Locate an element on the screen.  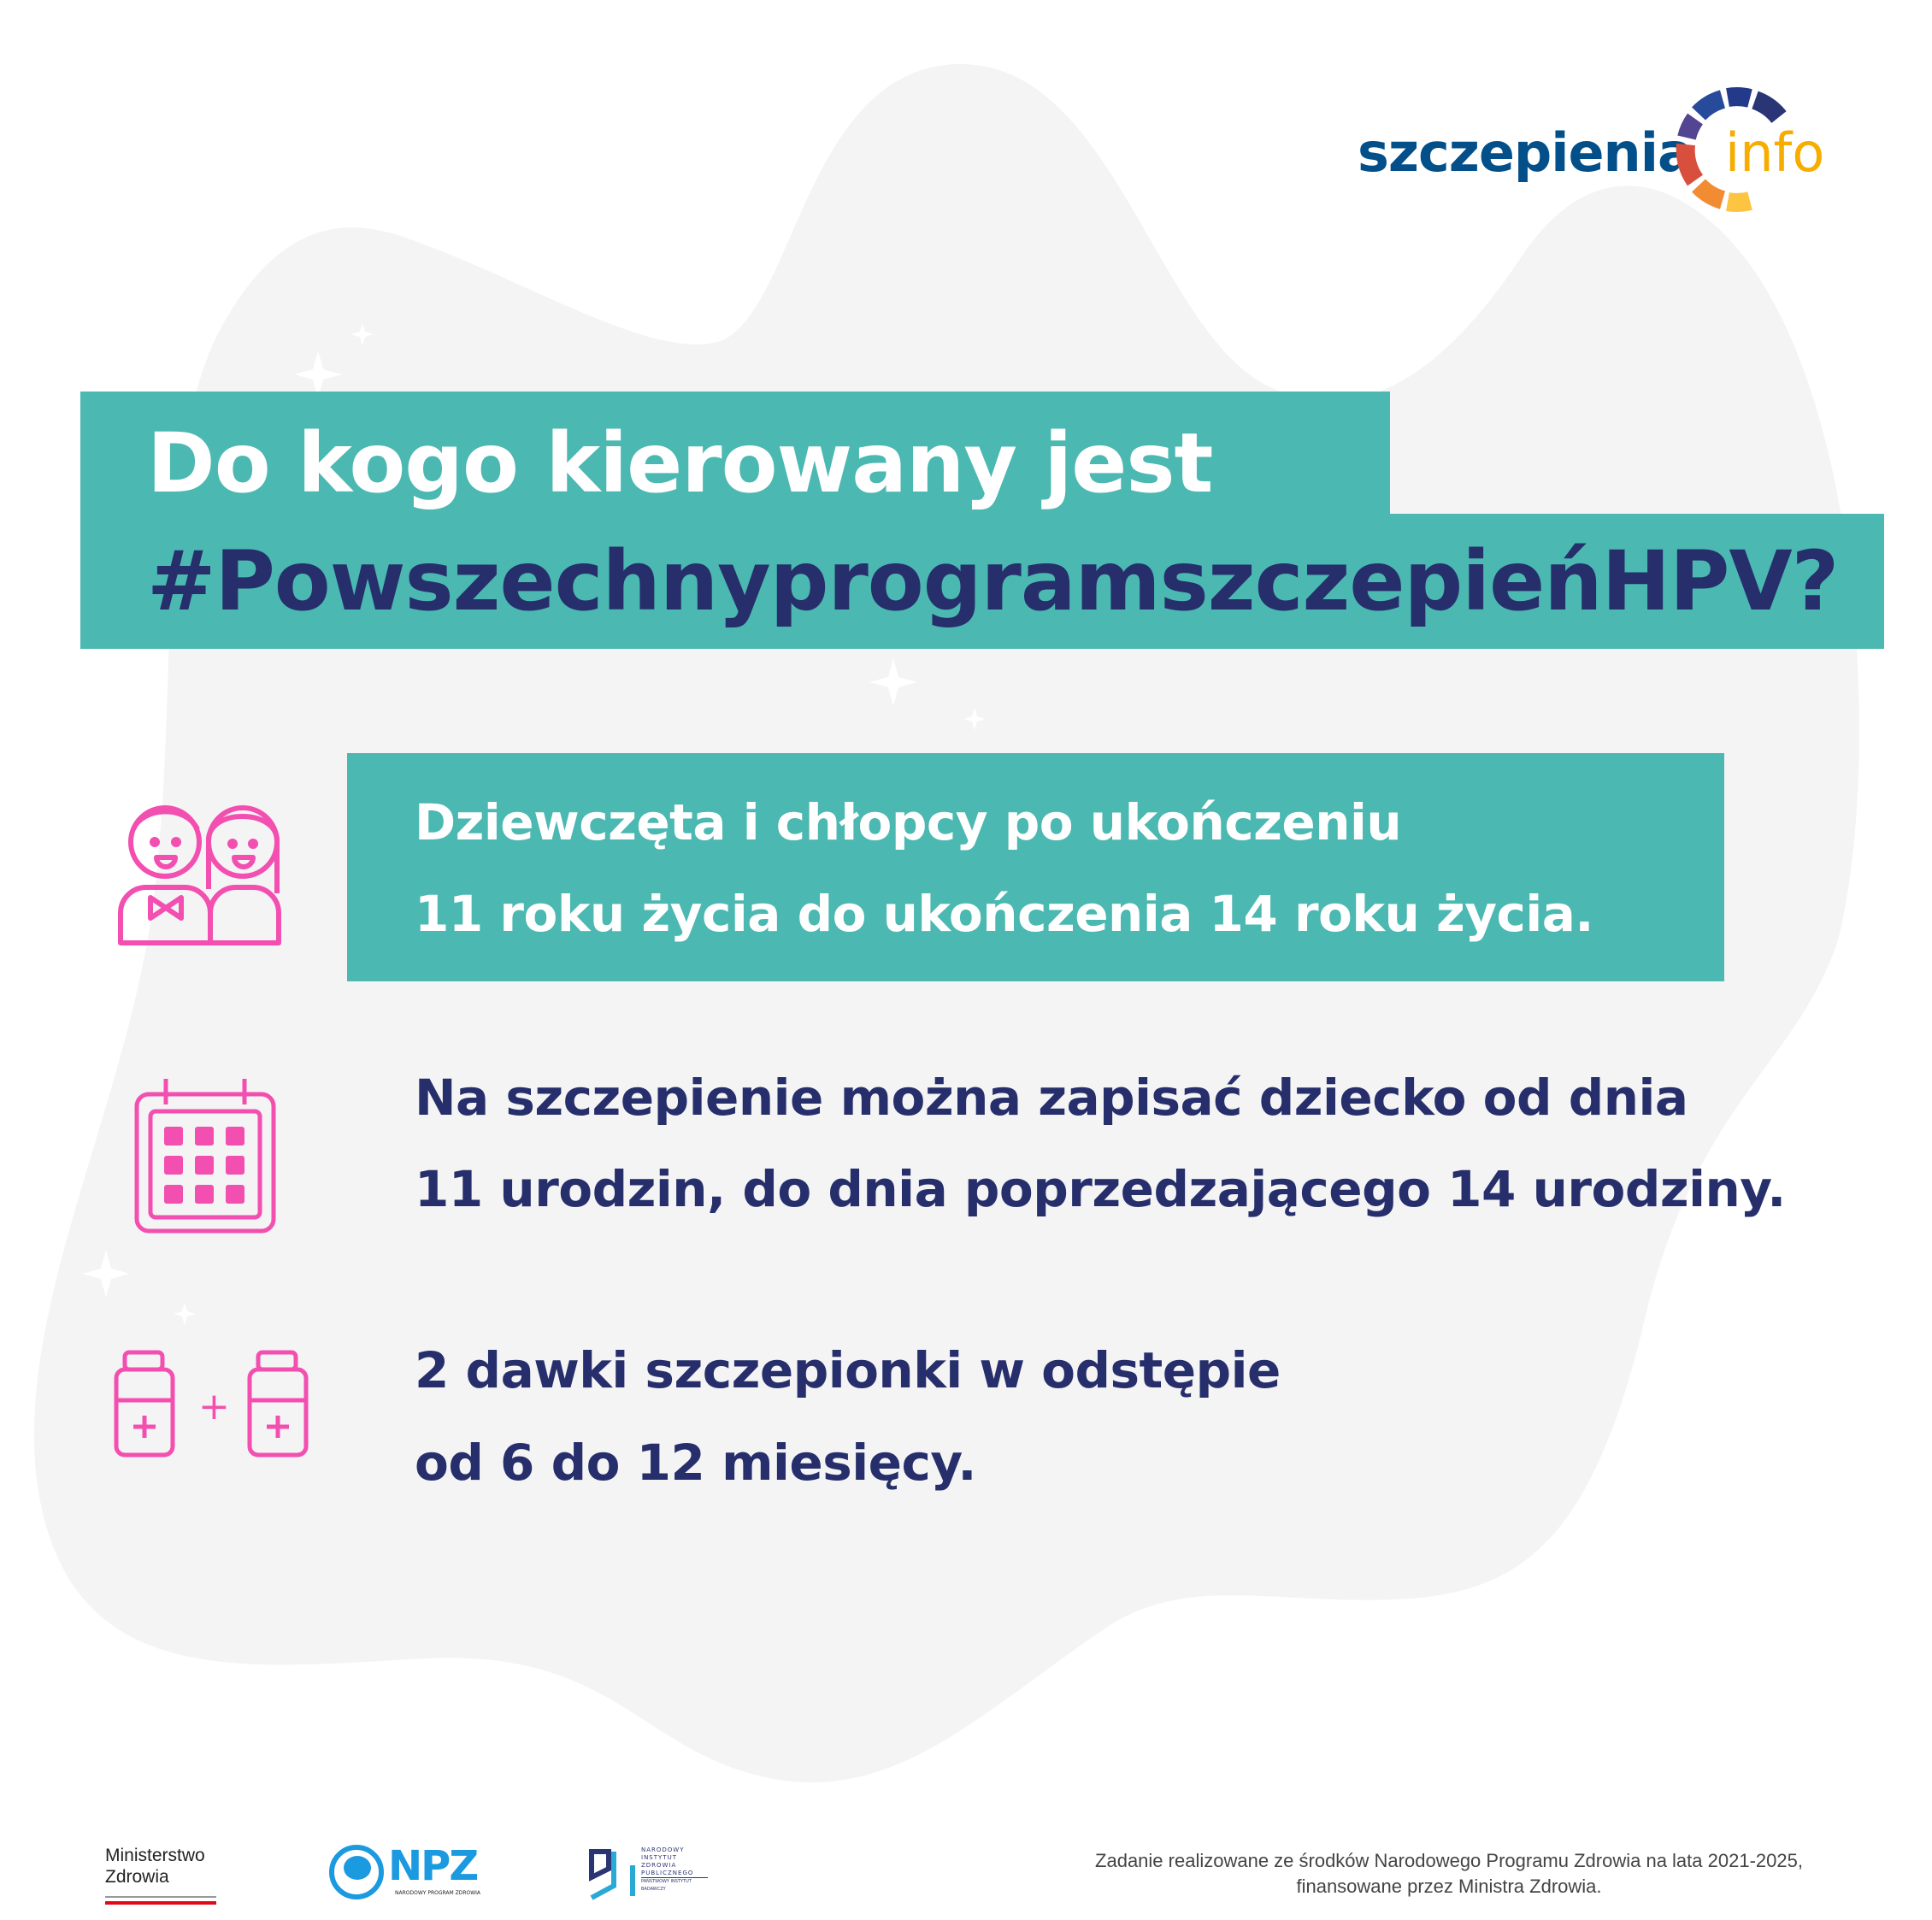
logo-text: szczepienia is located at coordinates (1525, 152).